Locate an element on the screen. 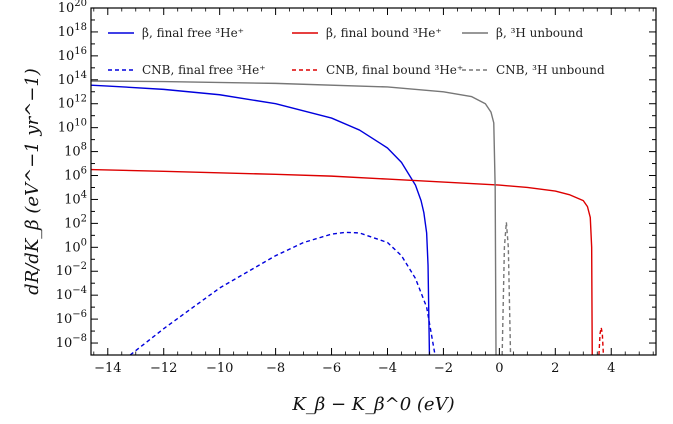  x-tick-label: −14 is located at coordinates (107, 368).